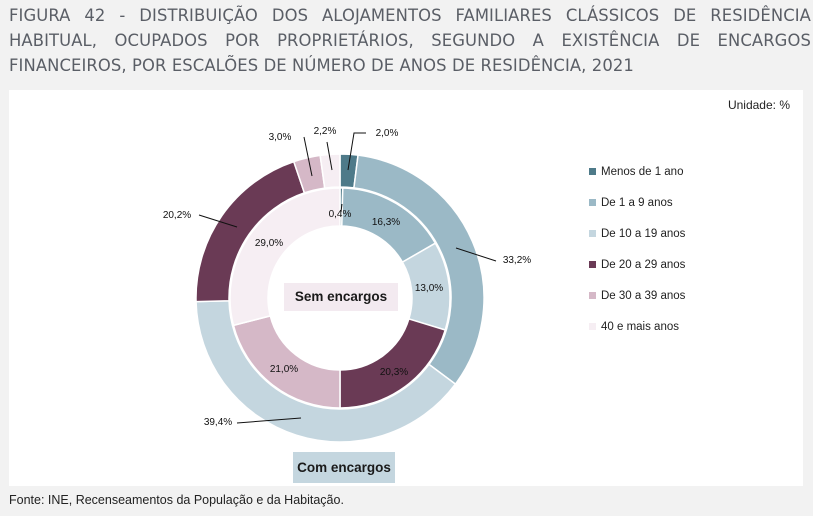  Describe the element at coordinates (394, 372) in the screenshot. I see `inner-data-label-20-29: 20,3%` at that location.